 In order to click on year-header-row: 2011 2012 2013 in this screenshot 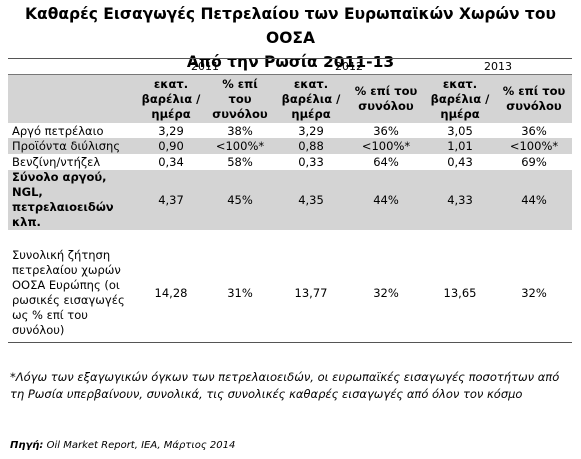, I will do `click(290, 66)`.